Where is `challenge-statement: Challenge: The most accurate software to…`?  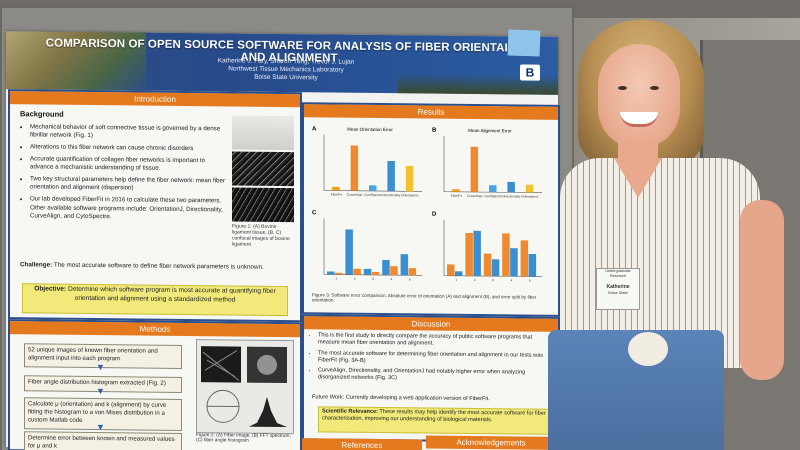 challenge-statement: Challenge: The most accurate software to… is located at coordinates (155, 266).